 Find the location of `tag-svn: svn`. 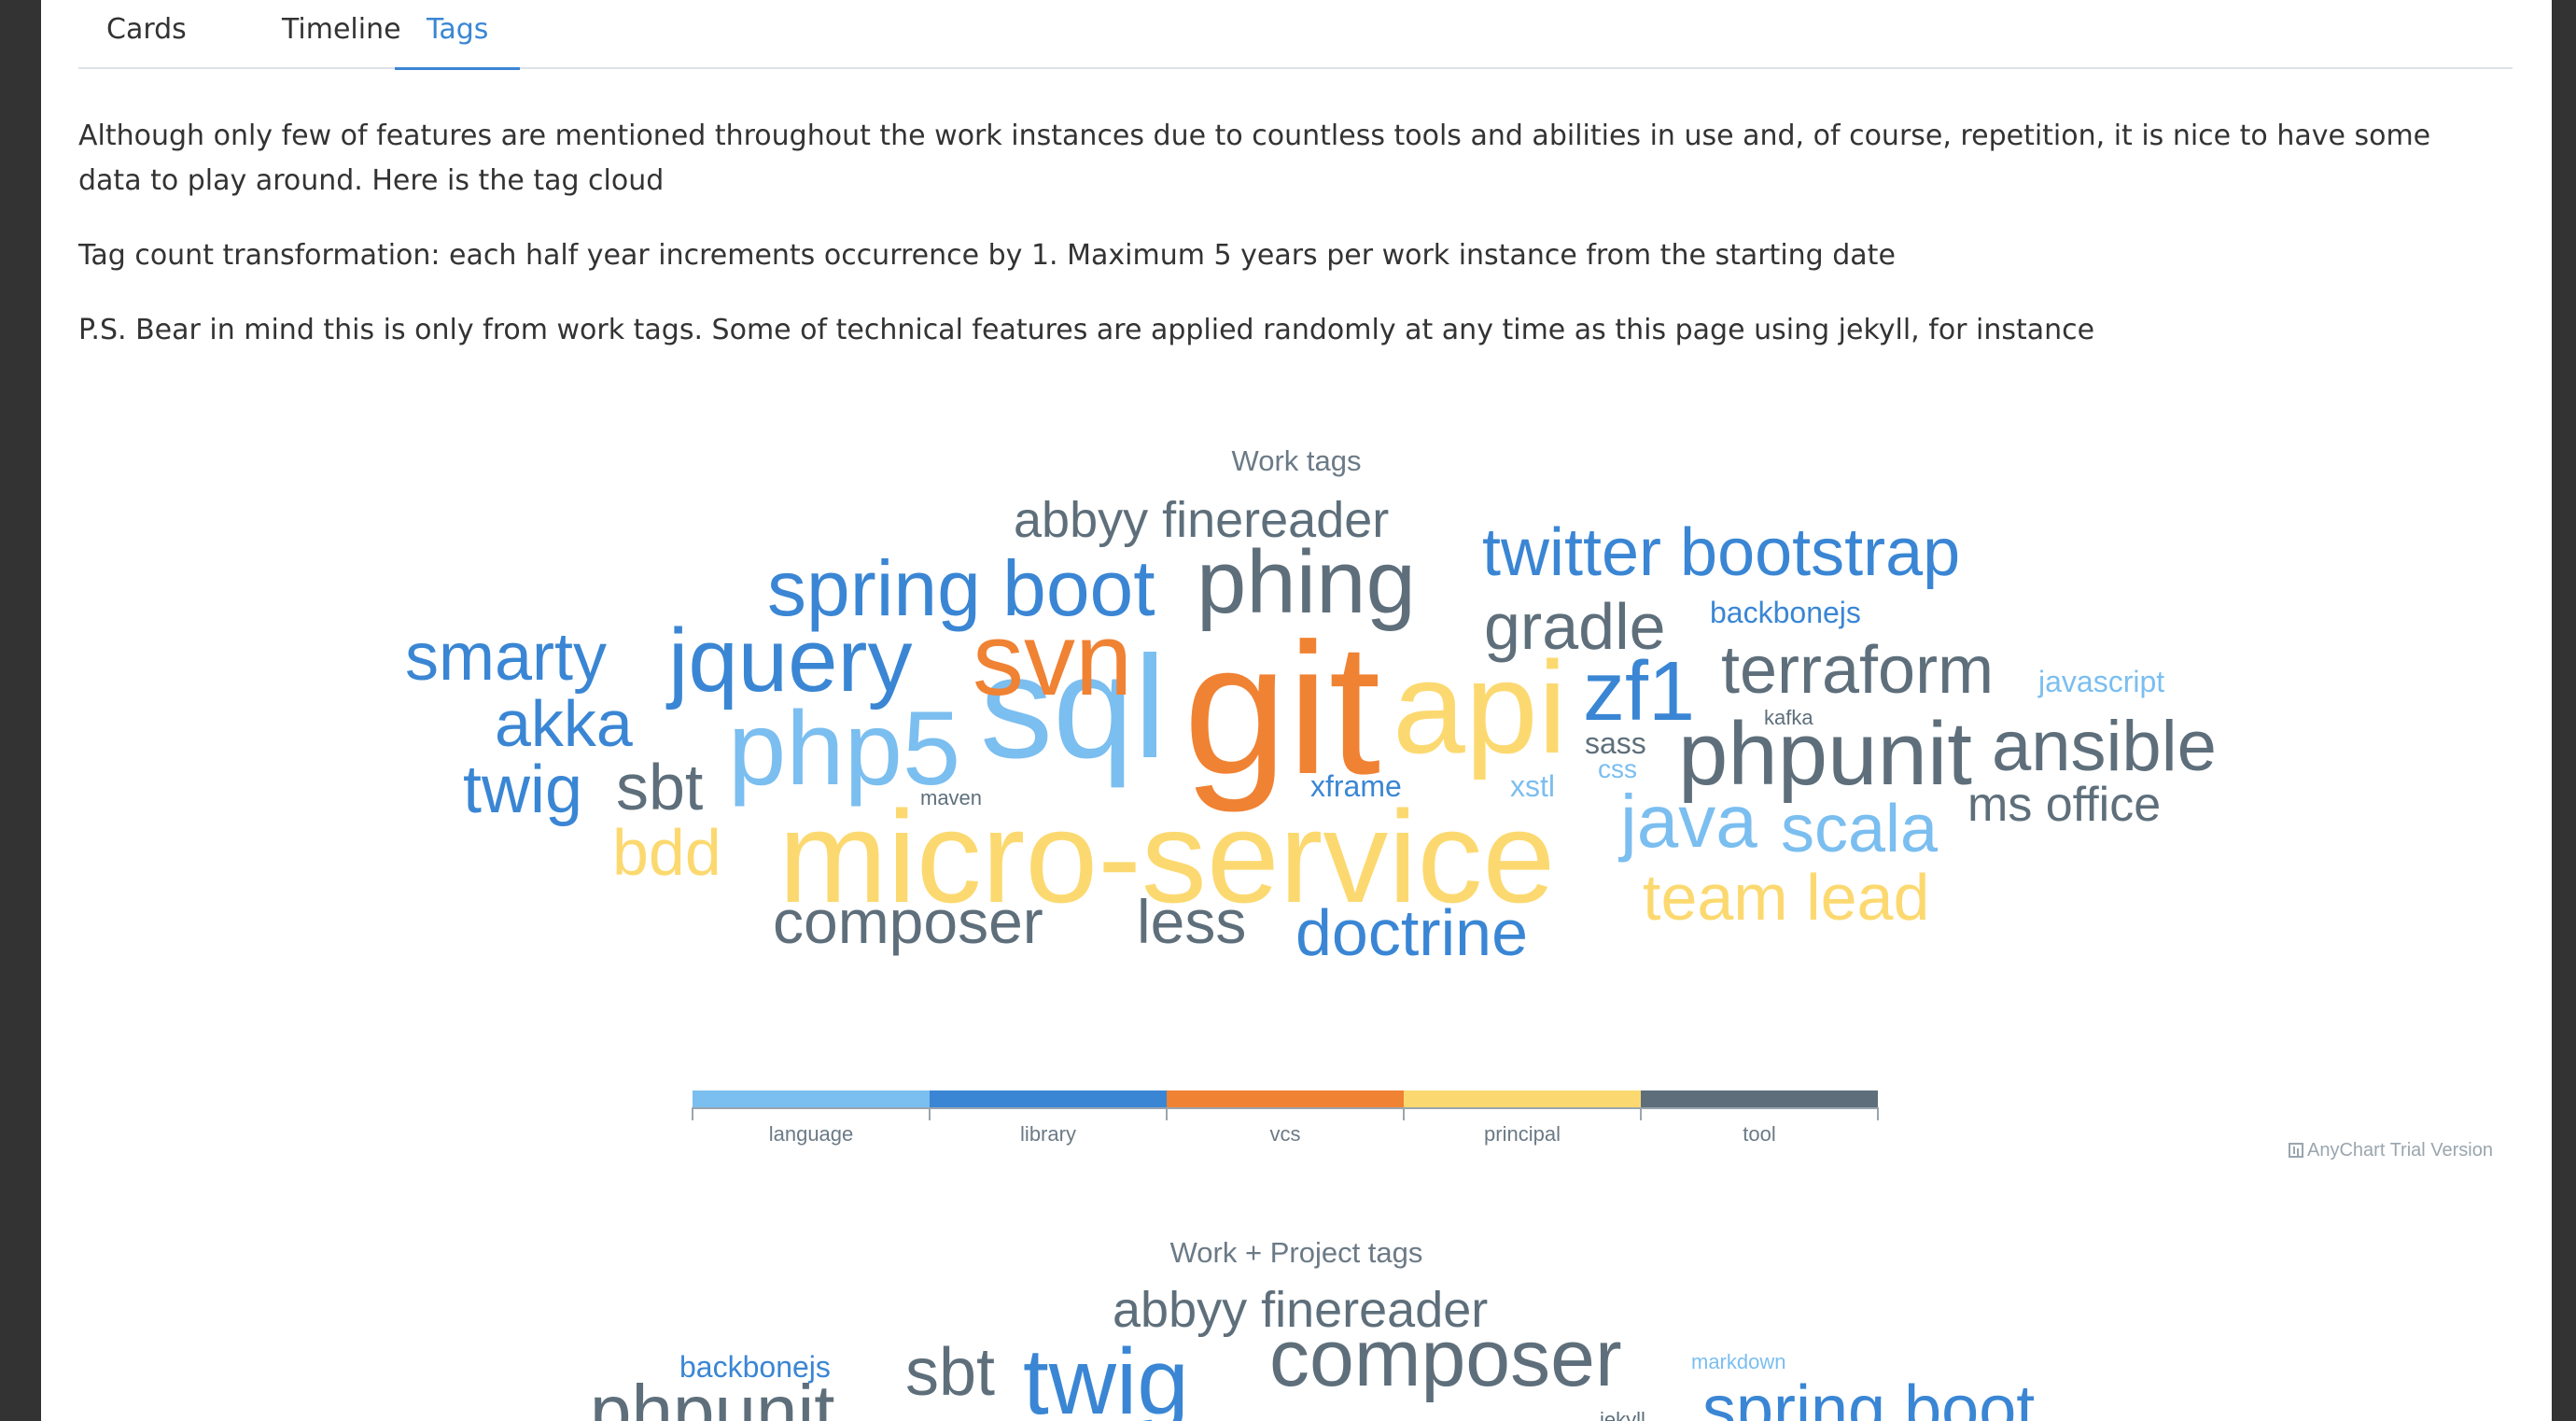

tag-svn: svn is located at coordinates (1053, 660).